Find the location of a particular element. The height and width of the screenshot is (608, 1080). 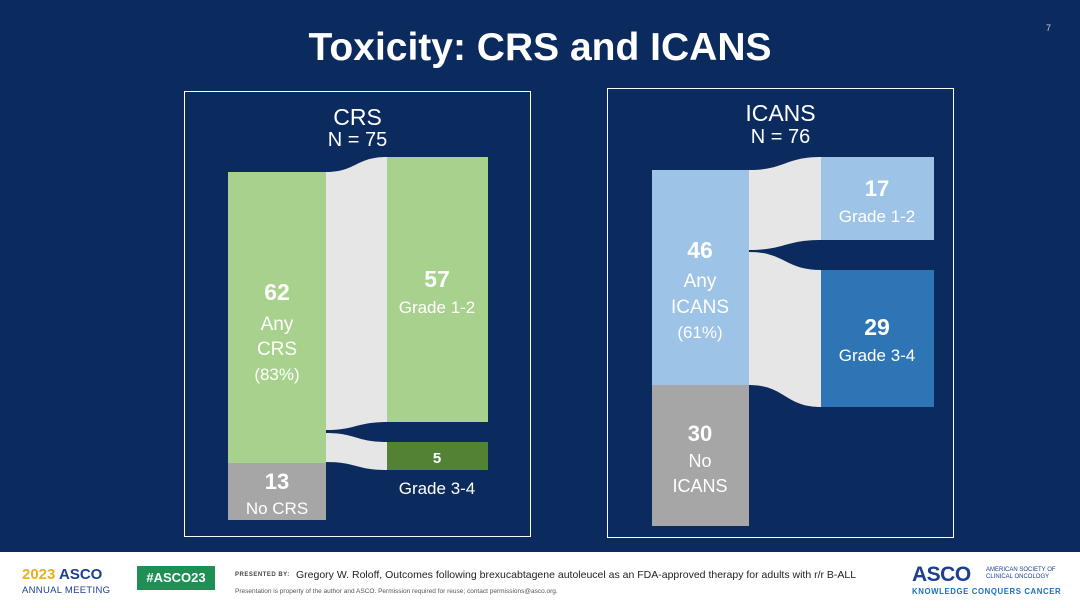

crs-grade-1-2-node is located at coordinates (437, 289).